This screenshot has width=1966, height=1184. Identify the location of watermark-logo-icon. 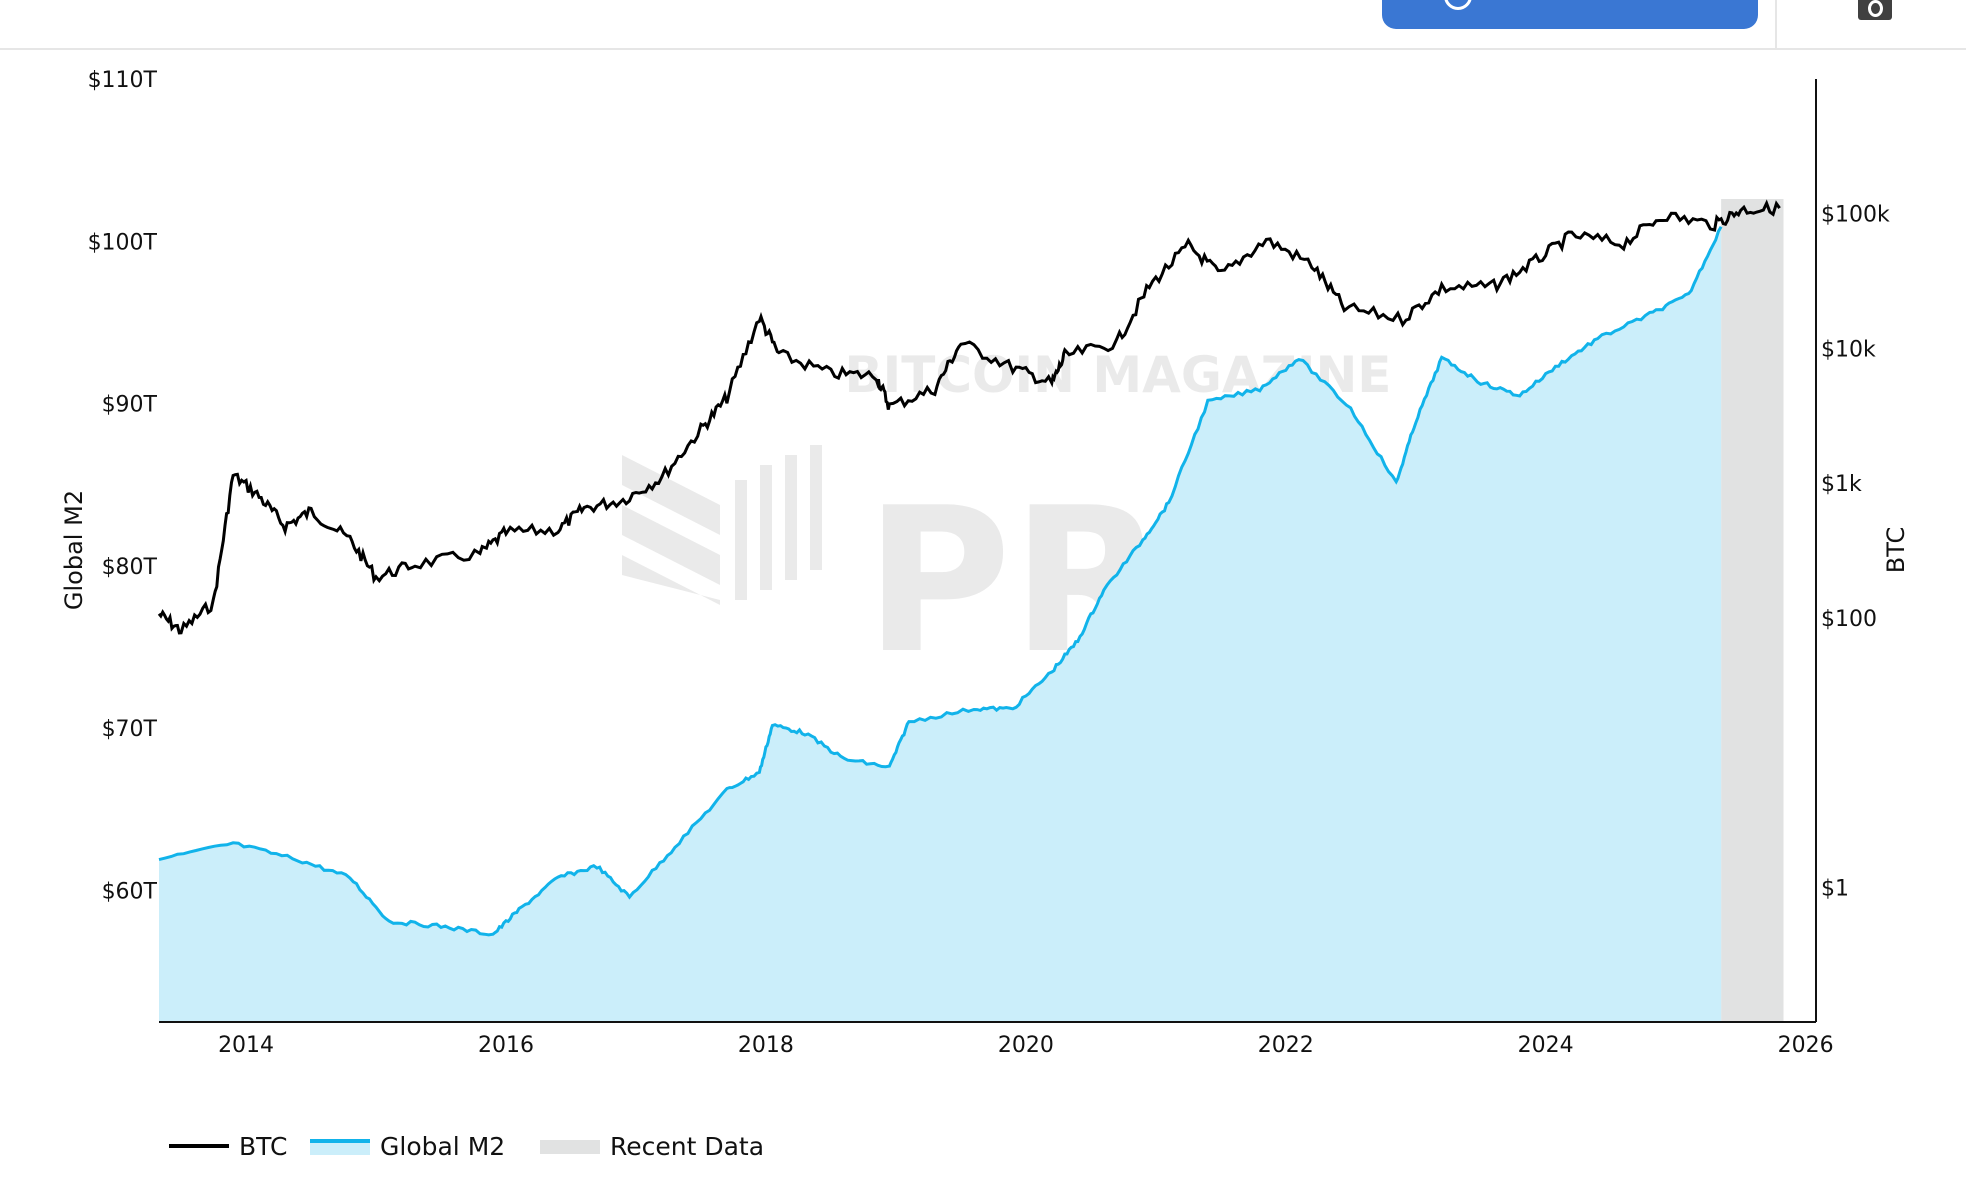
(722, 525).